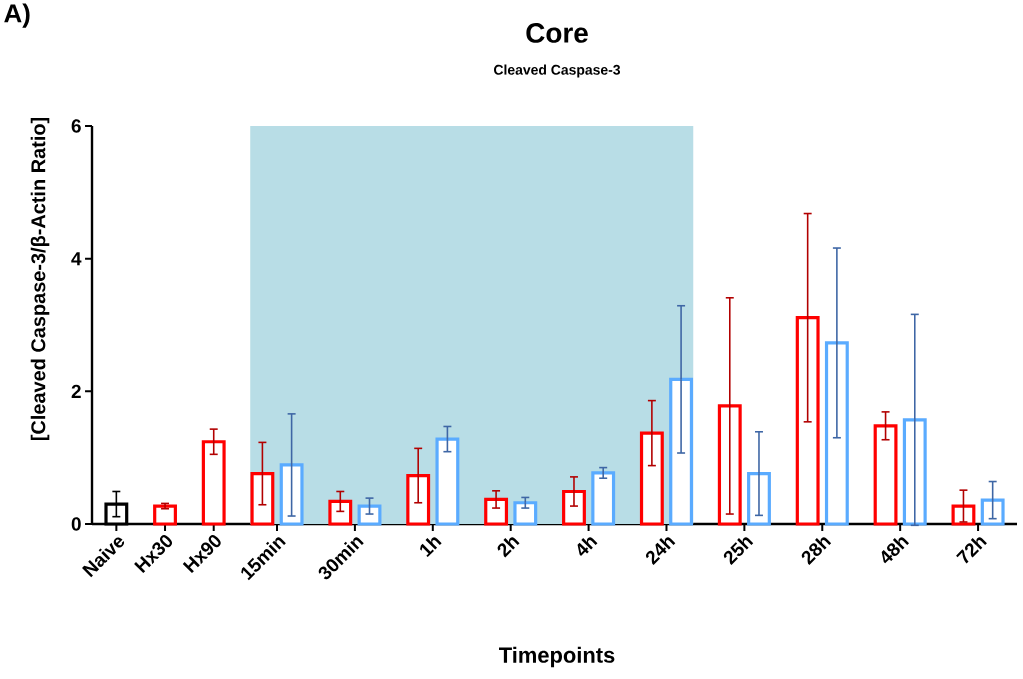 The image size is (1023, 679). I want to click on x-tick-label: 24h, so click(660, 551).